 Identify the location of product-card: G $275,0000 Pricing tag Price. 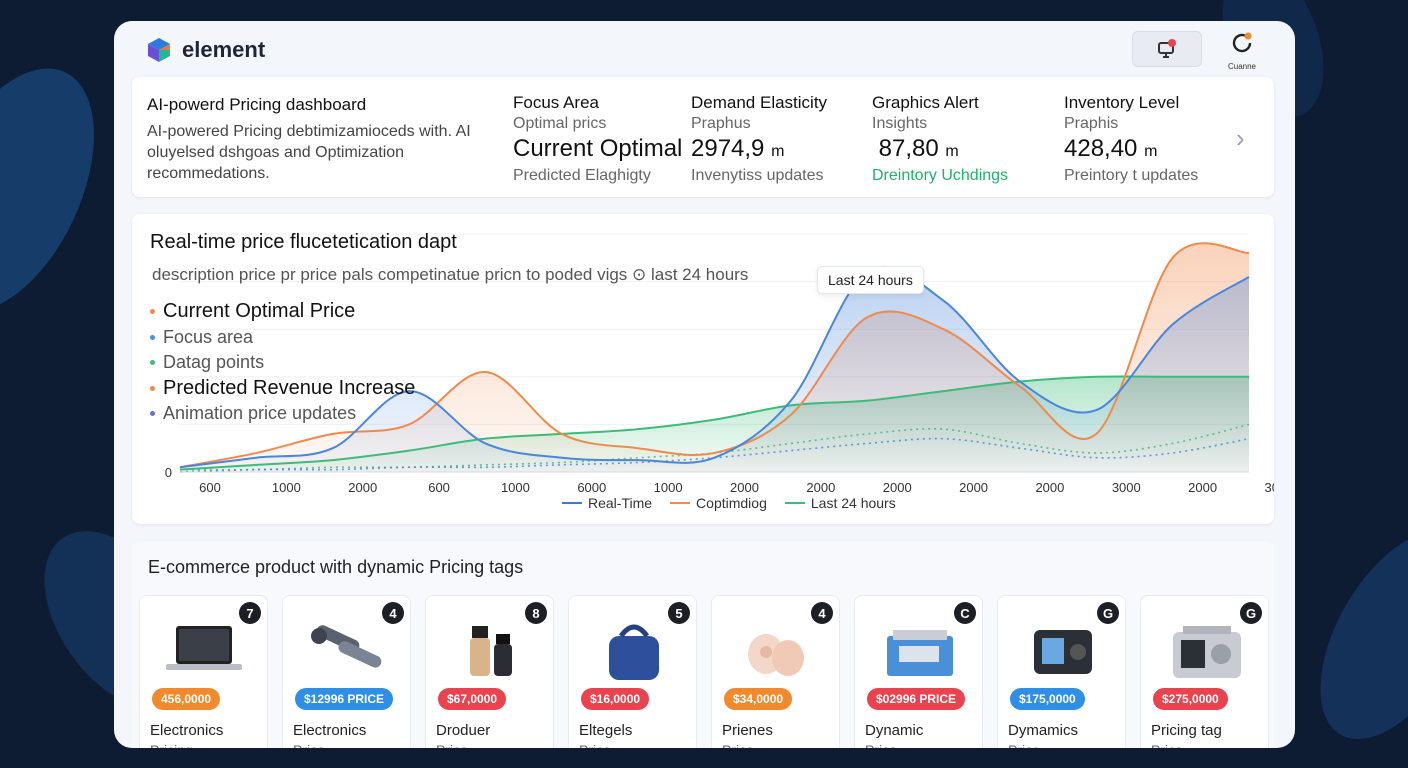
(1204, 671).